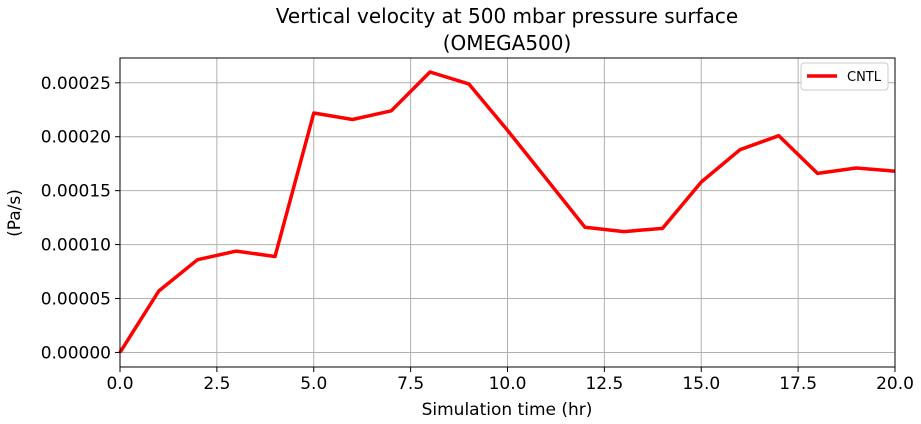 This screenshot has height=424, width=921. I want to click on x-axis: 0.0 2.5 5.0 7.5 10.0 12.5 15.0 17.5 20.0, so click(510, 380).